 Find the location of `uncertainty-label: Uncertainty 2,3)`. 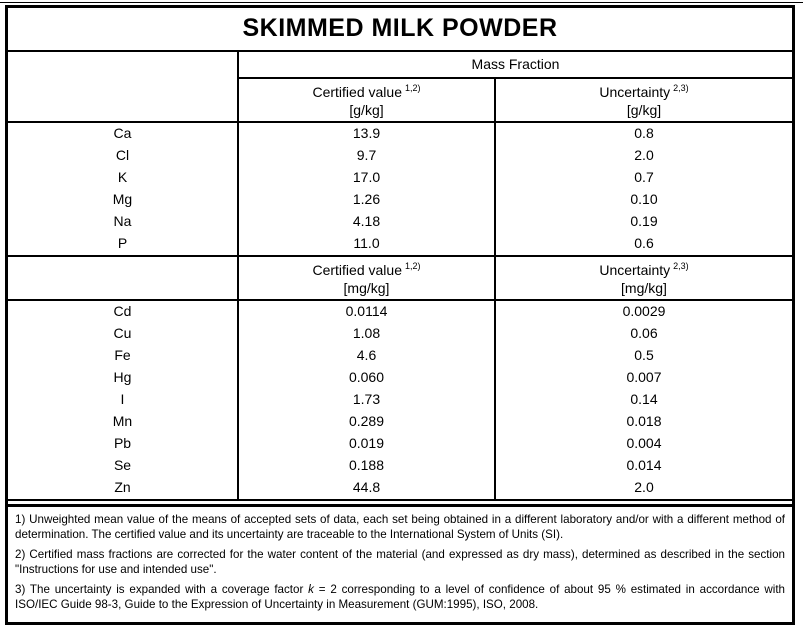

uncertainty-label: Uncertainty 2,3) is located at coordinates (644, 91).